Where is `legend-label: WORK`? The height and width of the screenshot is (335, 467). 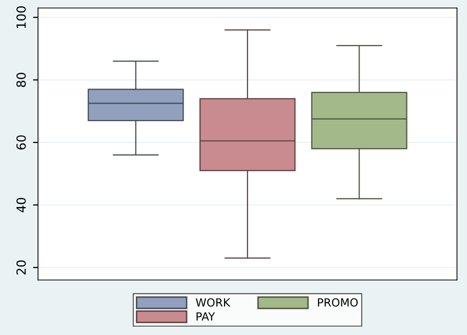
legend-label: WORK is located at coordinates (213, 302).